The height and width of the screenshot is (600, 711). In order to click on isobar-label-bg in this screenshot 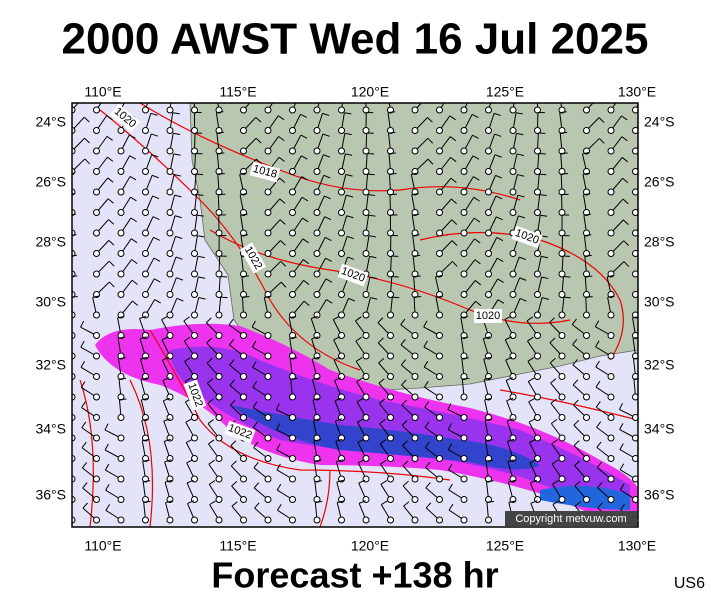, I will do `click(195, 395)`.